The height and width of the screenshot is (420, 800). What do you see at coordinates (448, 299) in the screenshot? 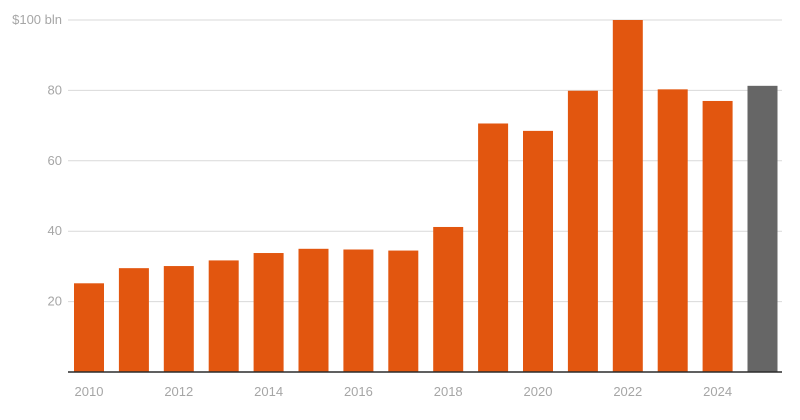
I see `bar-2018` at bounding box center [448, 299].